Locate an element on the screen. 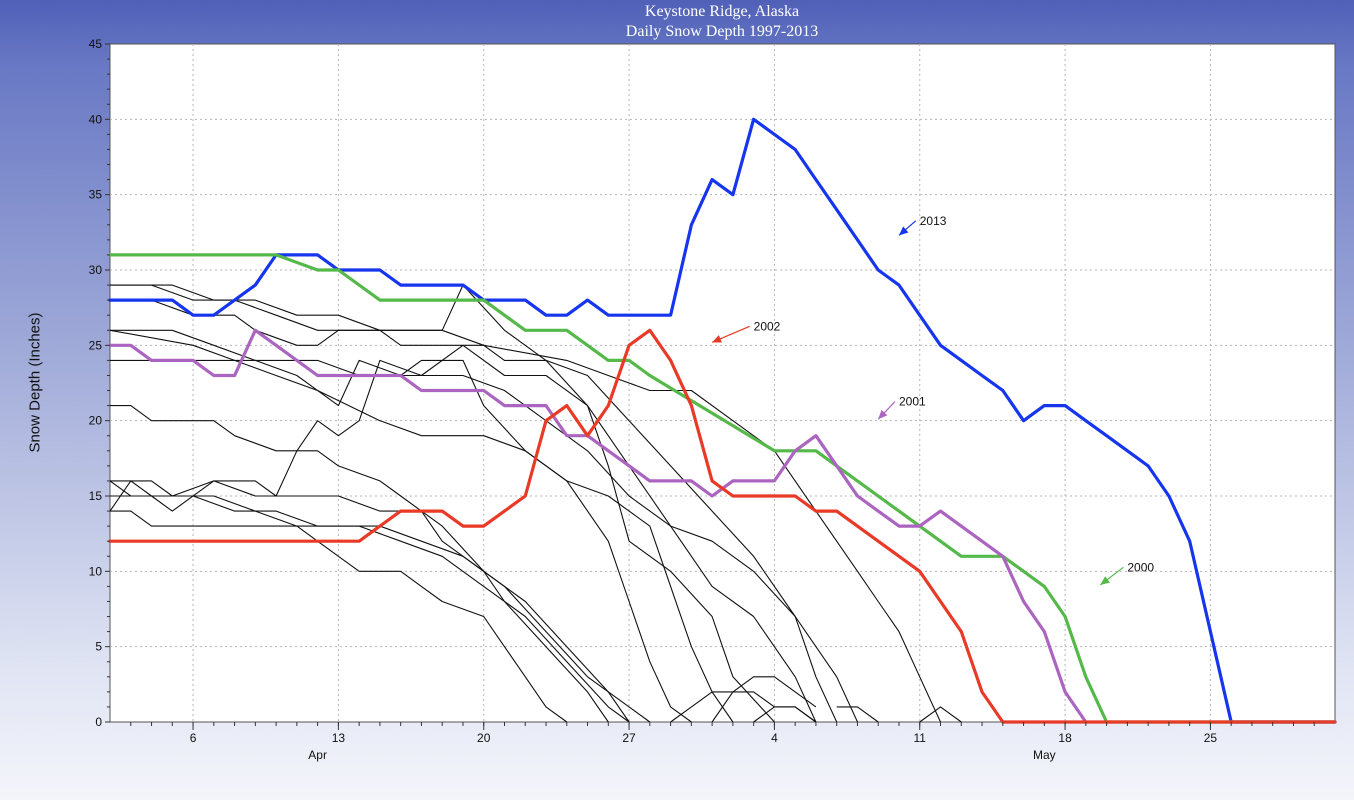  annotation-label-2002: 2002 is located at coordinates (767, 326).